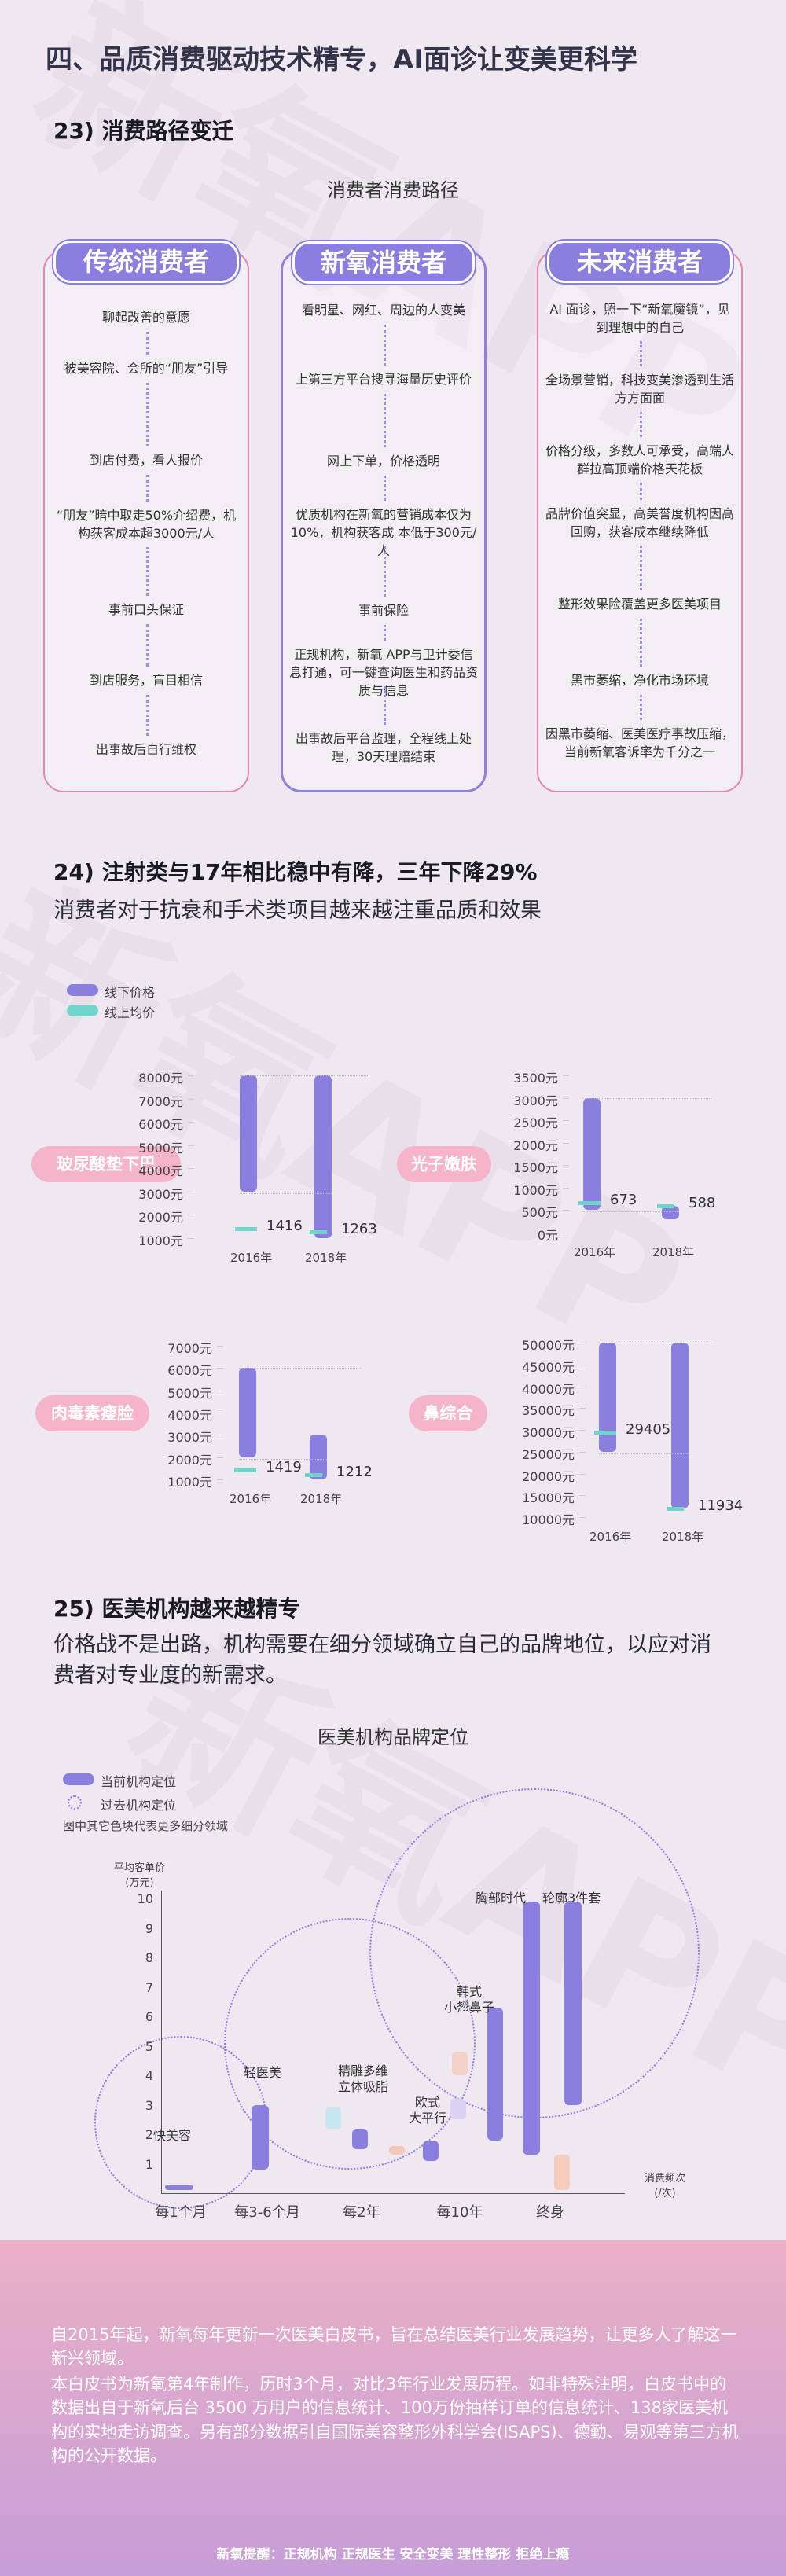  I want to click on brand-label: 快美容, so click(173, 2135).